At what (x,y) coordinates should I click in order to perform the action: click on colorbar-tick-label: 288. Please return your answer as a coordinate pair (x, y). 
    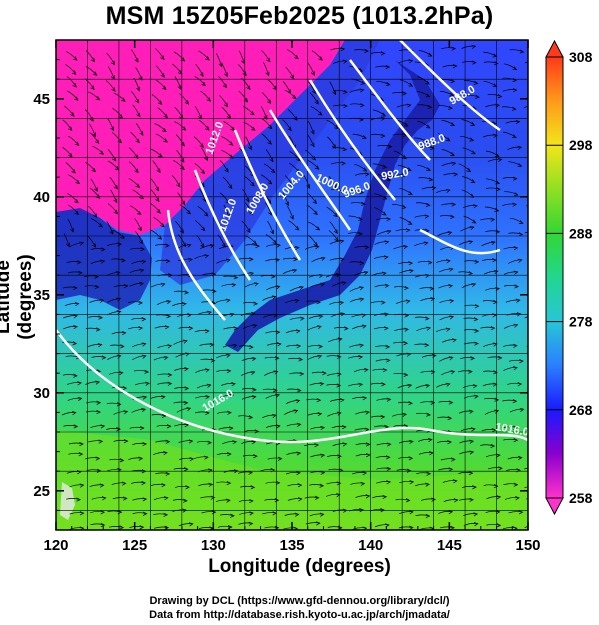
    Looking at the image, I should click on (581, 233).